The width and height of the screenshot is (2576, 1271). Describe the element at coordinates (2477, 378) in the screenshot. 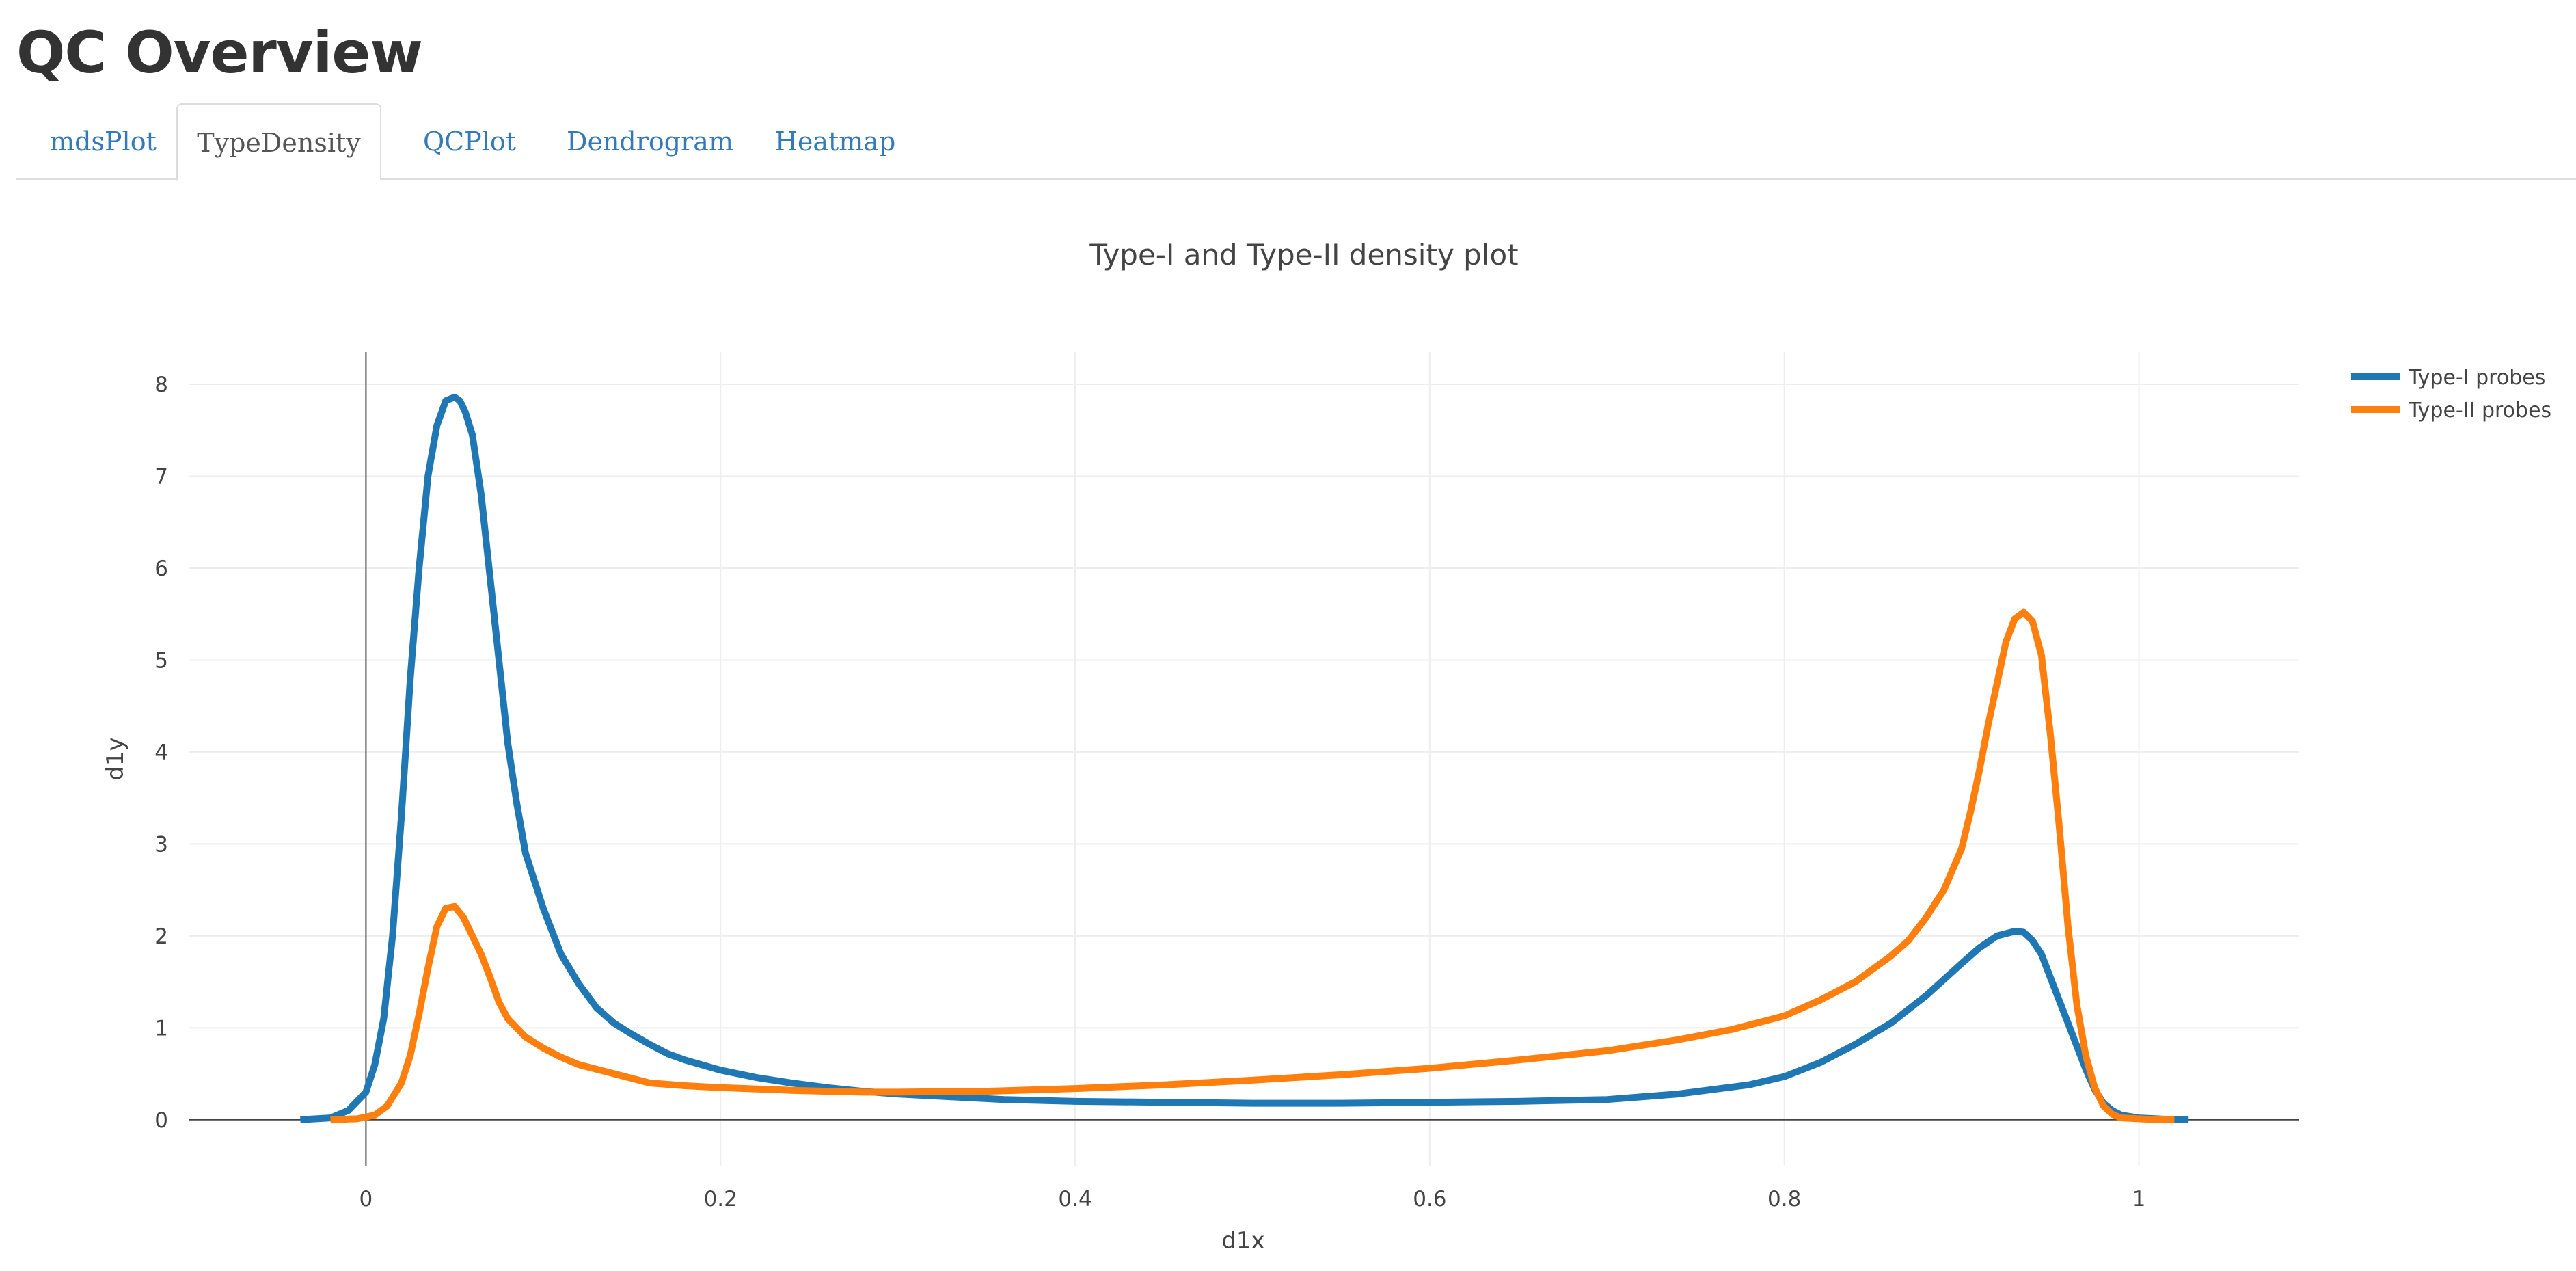

I see `legend-label: Type-I probes` at that location.